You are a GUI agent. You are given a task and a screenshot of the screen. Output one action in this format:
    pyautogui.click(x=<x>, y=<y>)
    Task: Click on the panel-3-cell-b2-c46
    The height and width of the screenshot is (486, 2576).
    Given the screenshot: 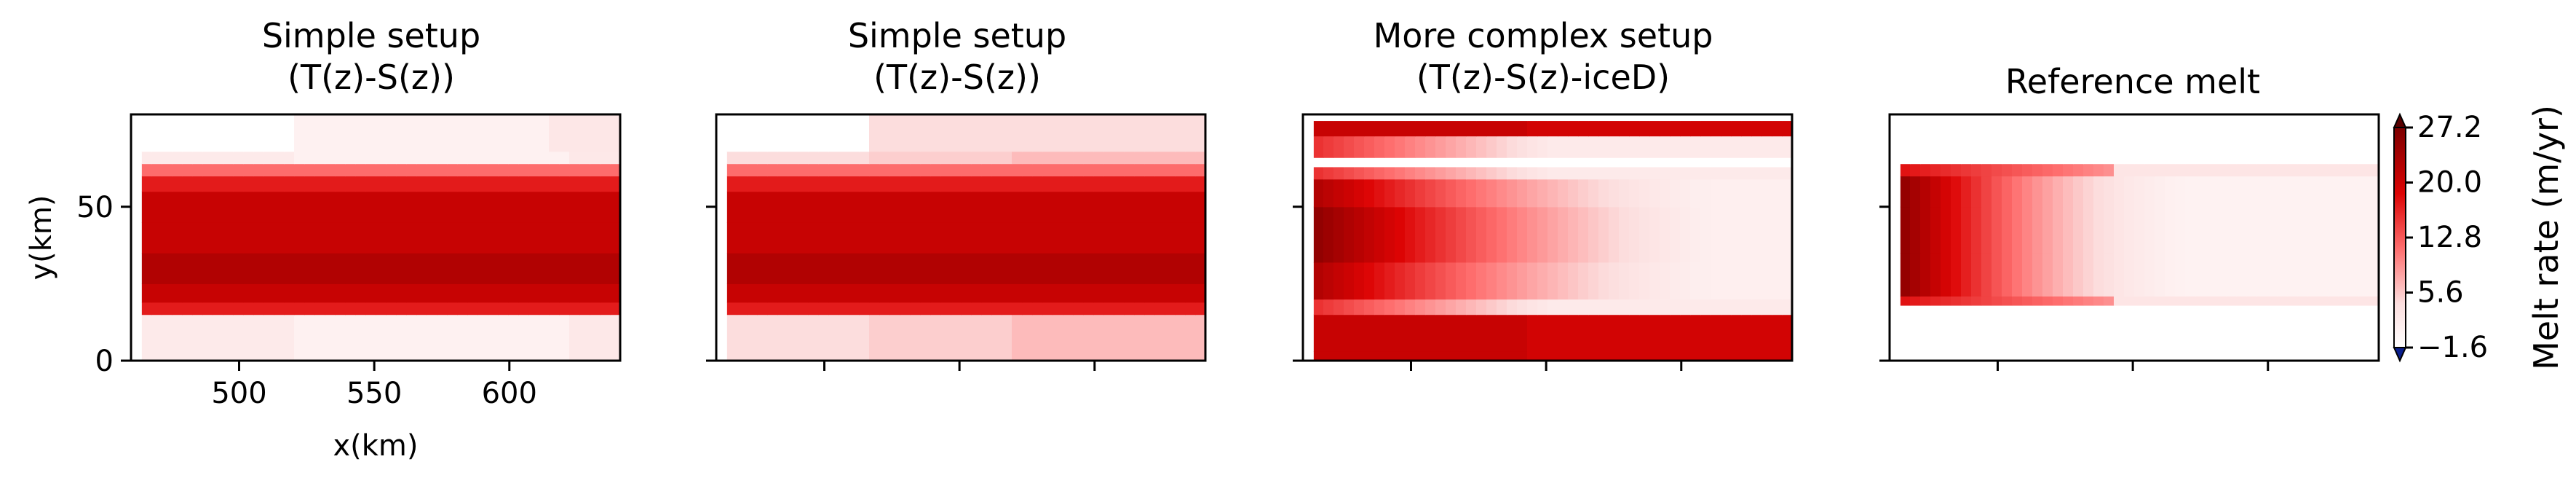 What is the action you would take?
    pyautogui.click(x=2363, y=275)
    